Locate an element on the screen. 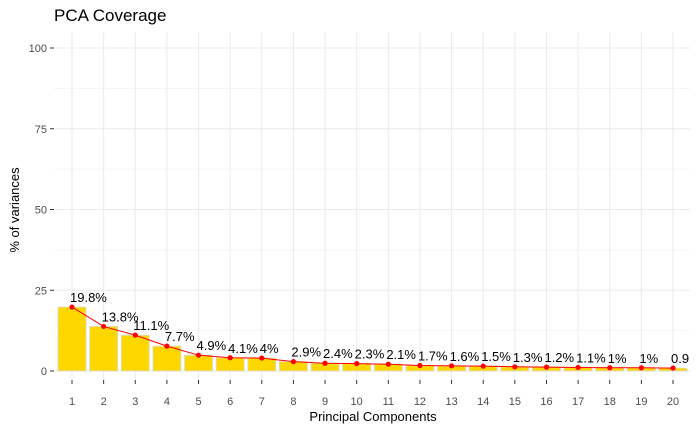 This screenshot has height=432, width=700. x-tick-label: 10 is located at coordinates (357, 402).